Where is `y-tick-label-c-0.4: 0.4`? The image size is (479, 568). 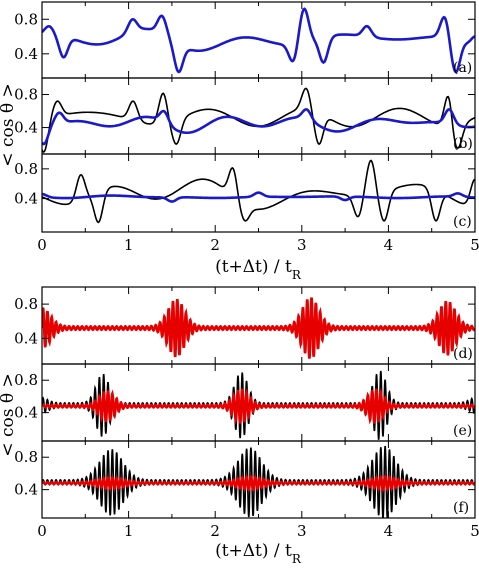 y-tick-label-c-0.4: 0.4 is located at coordinates (26, 199).